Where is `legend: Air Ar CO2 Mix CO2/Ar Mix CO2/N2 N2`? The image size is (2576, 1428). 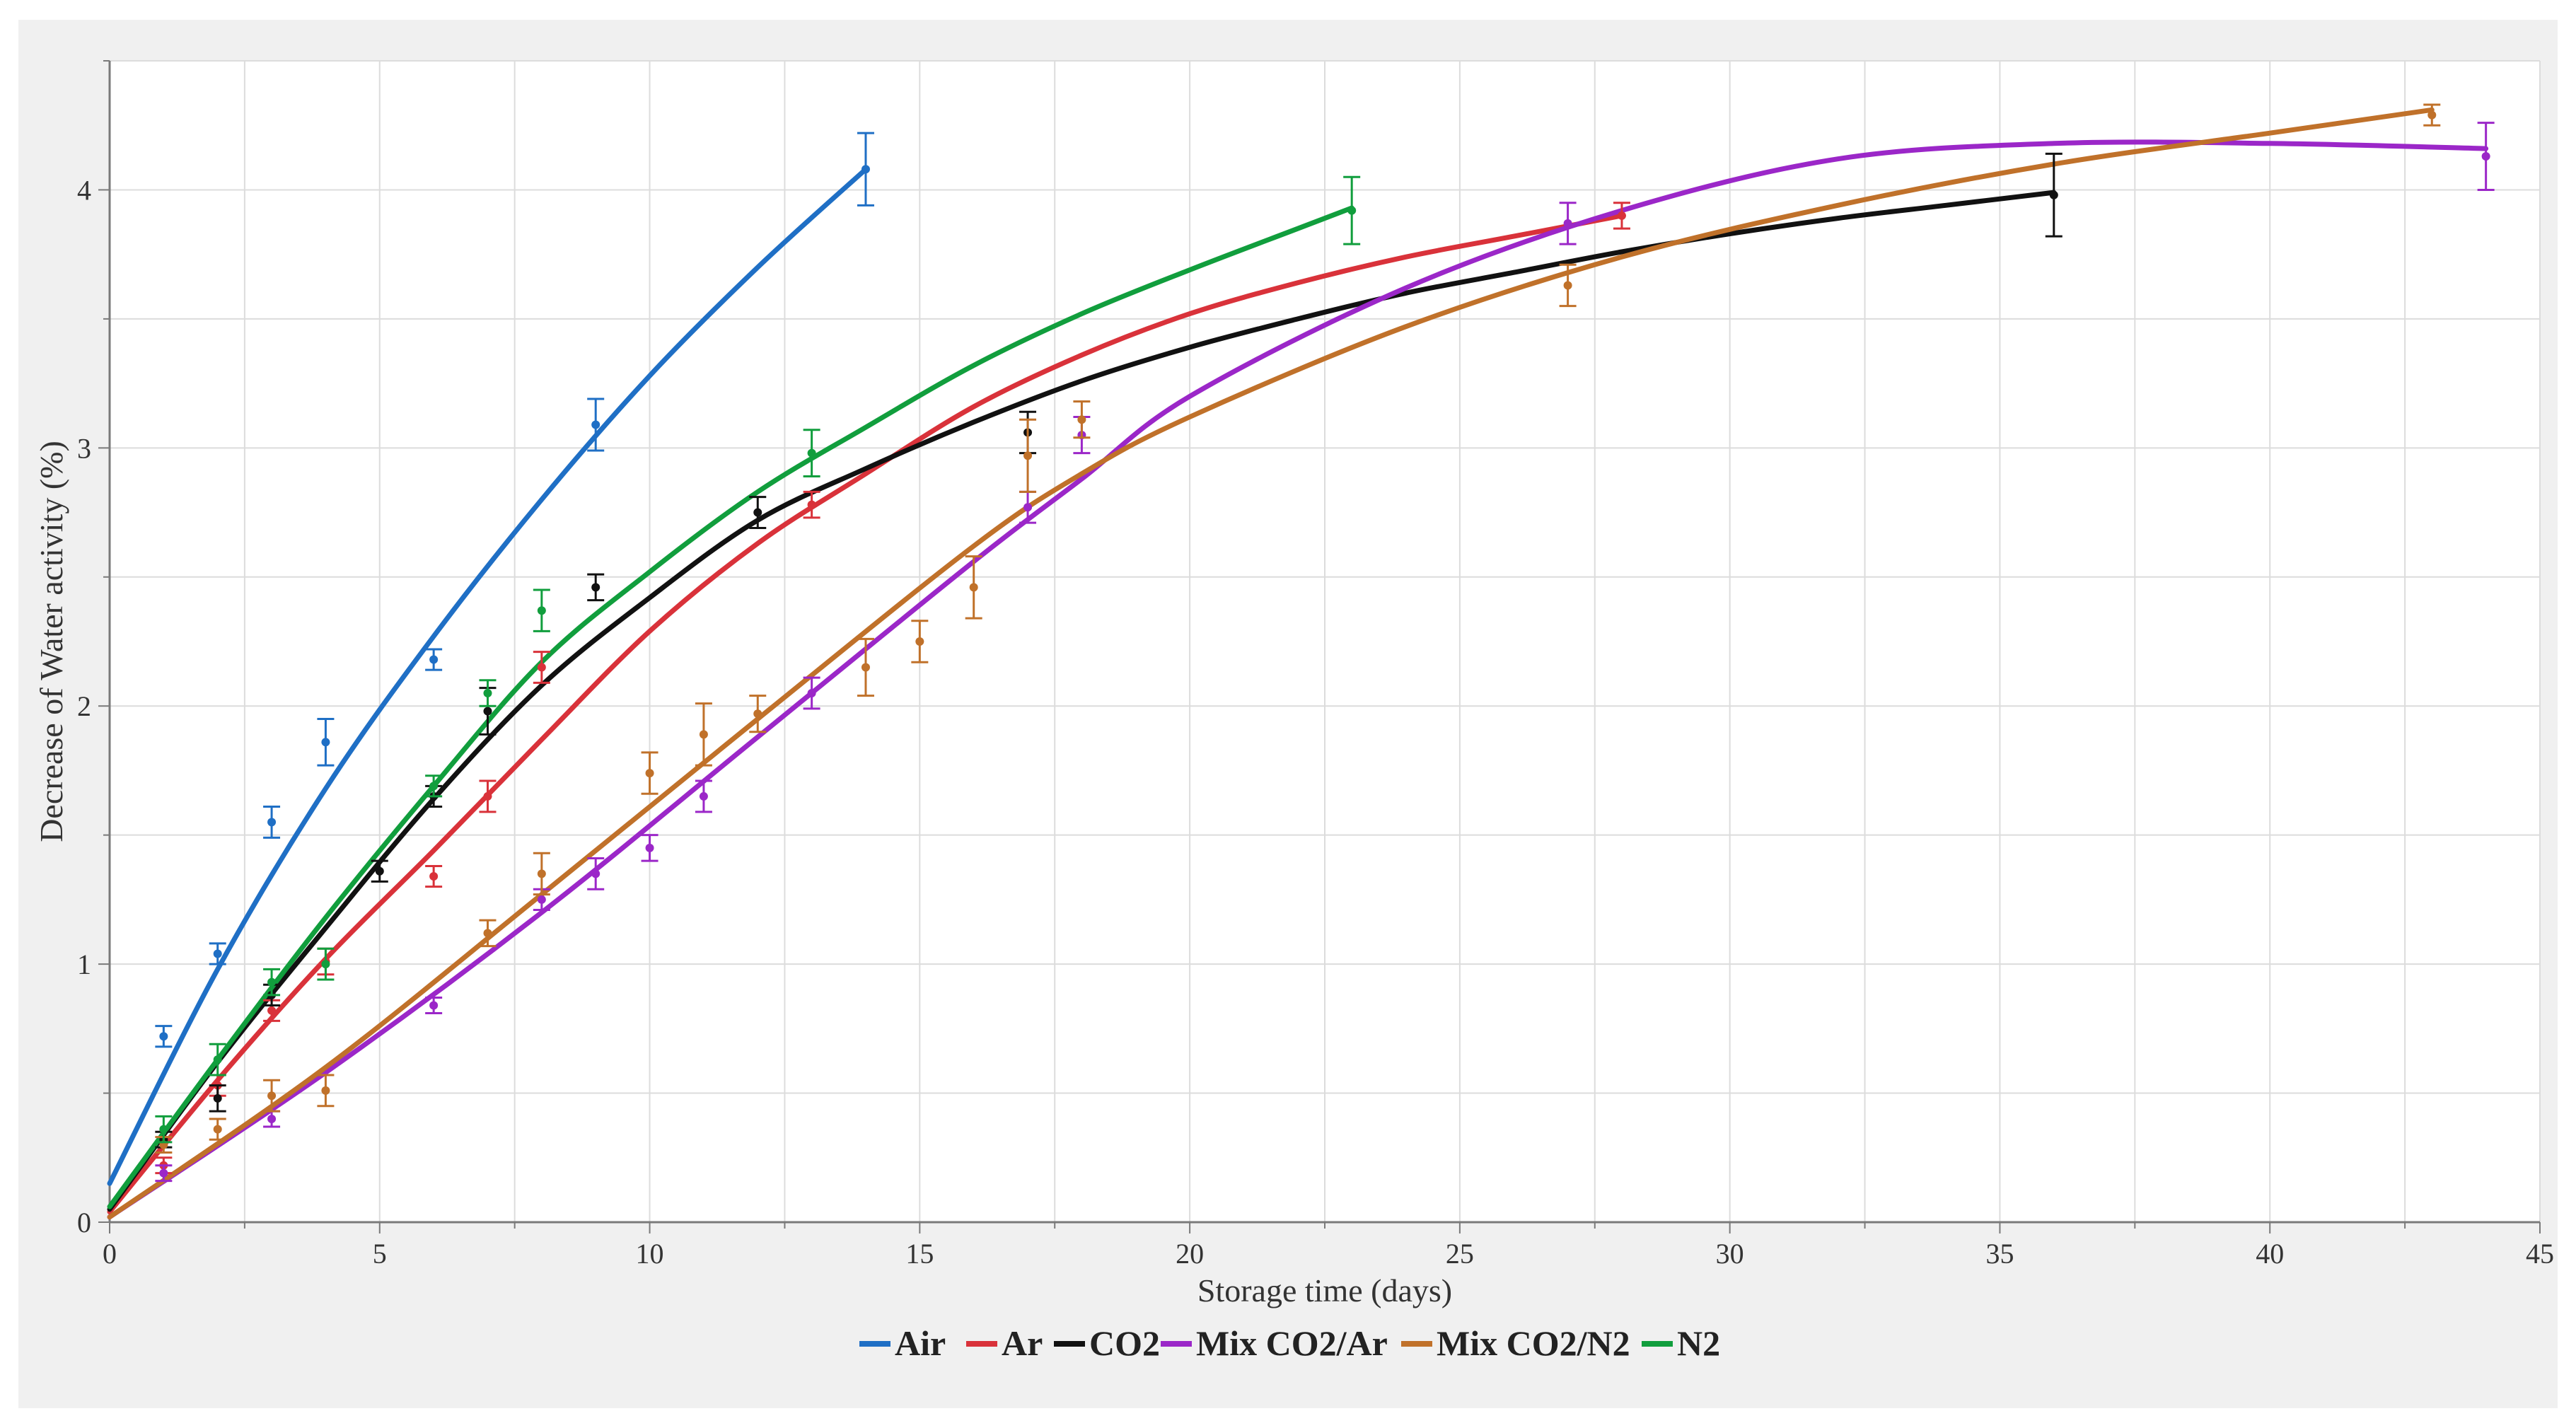 legend: Air Ar CO2 Mix CO2/Ar Mix CO2/N2 N2 is located at coordinates (1289, 1343).